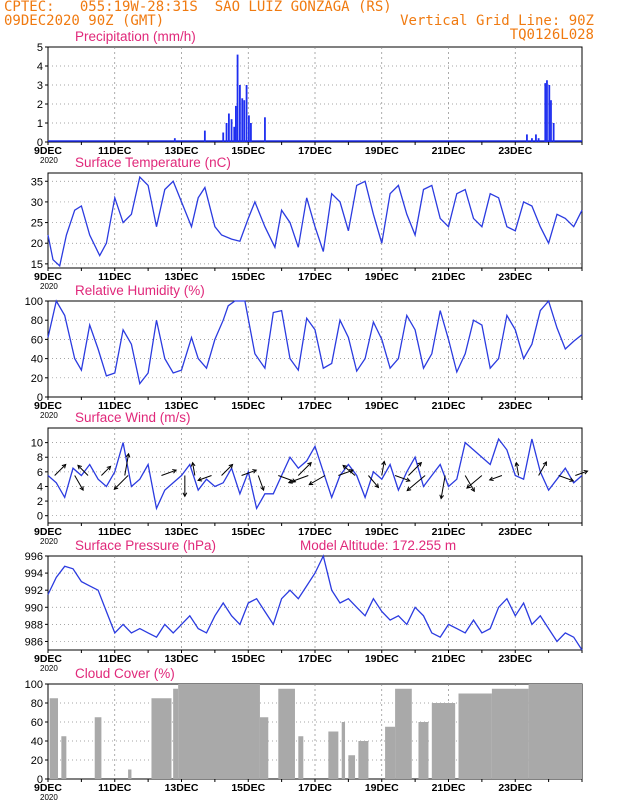 The image size is (618, 800). What do you see at coordinates (34, 302) in the screenshot?
I see `humidity-ytick-label: 100` at bounding box center [34, 302].